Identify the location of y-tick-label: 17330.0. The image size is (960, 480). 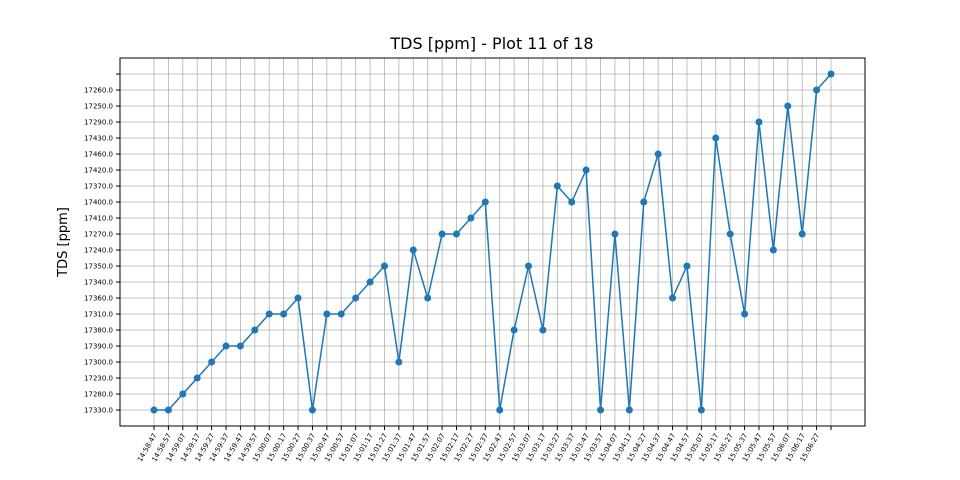
(98, 411).